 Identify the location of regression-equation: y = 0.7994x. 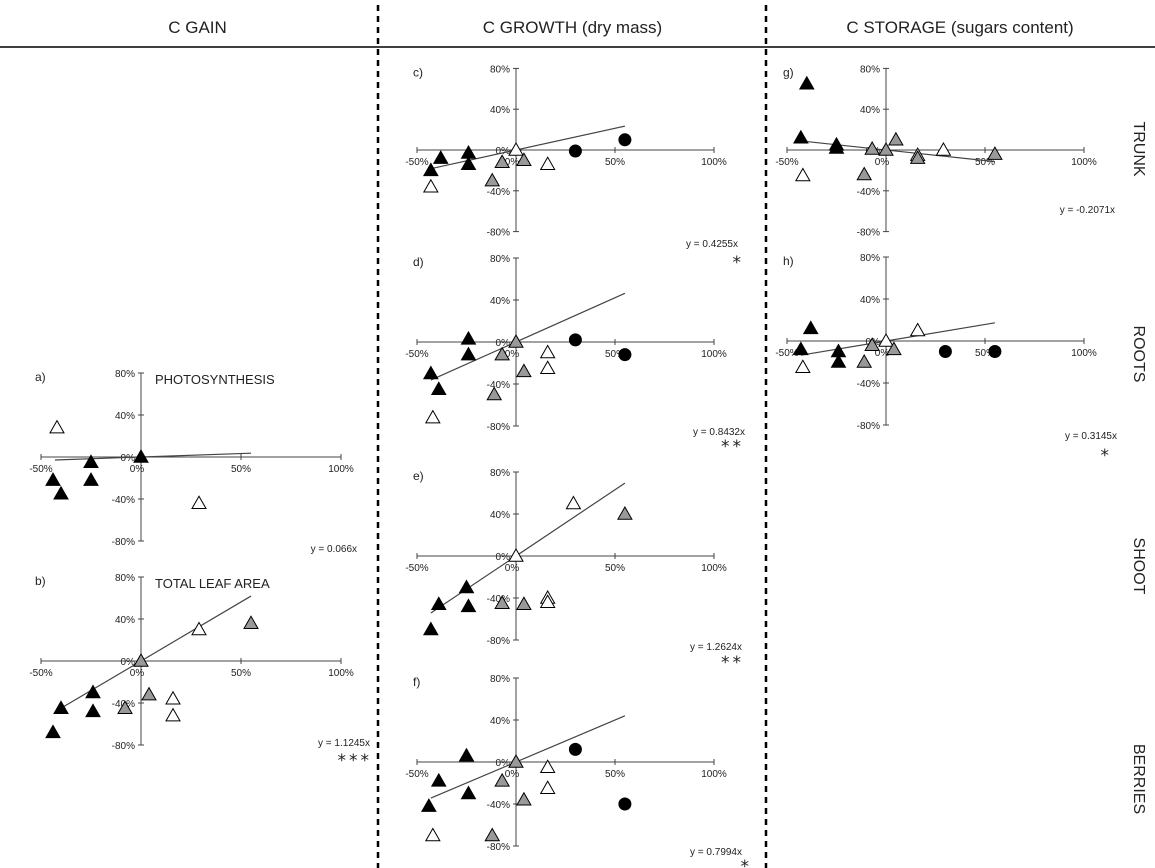
(716, 852).